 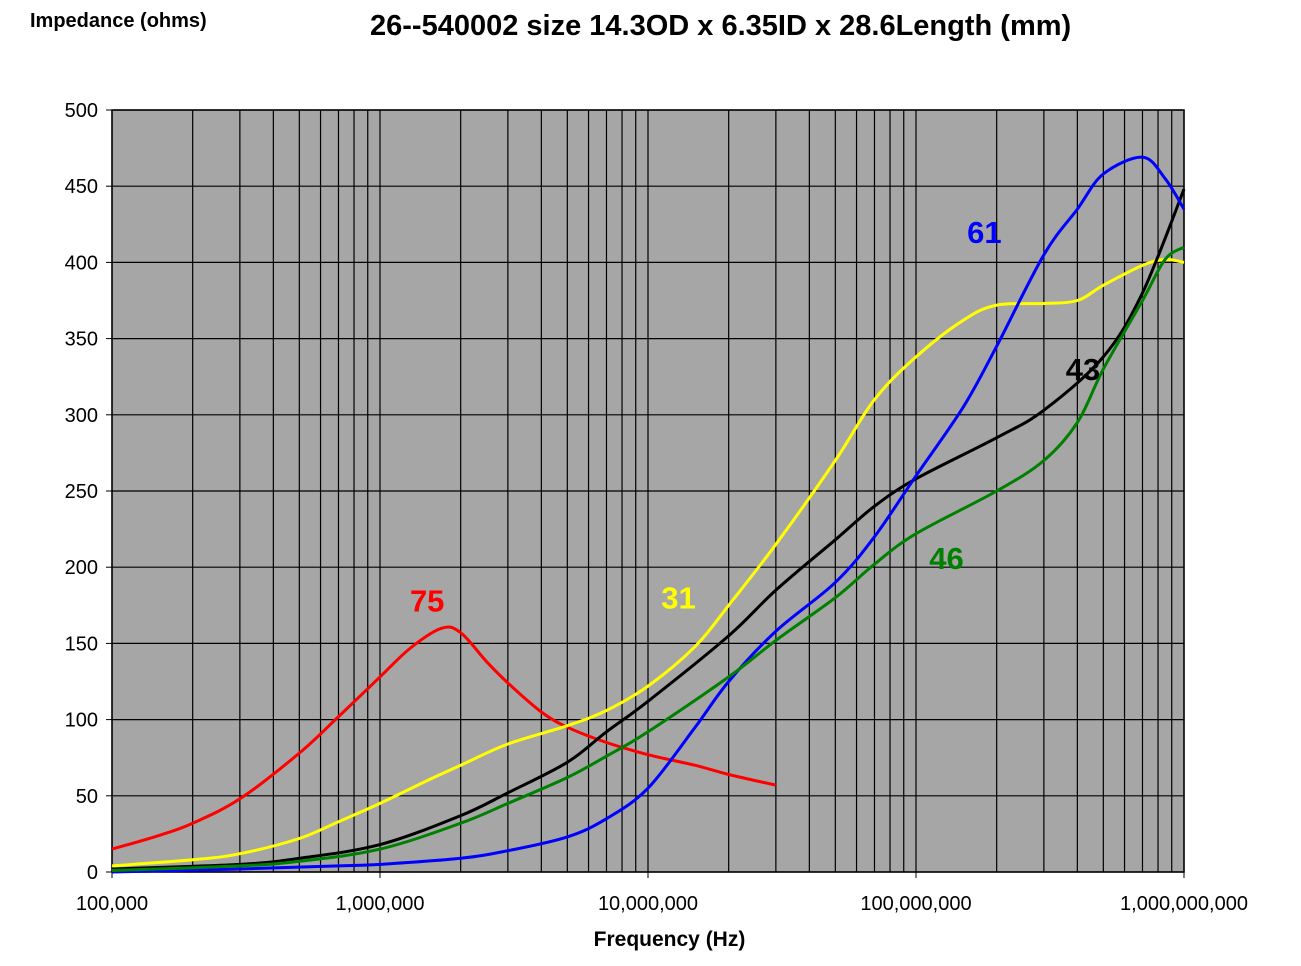 What do you see at coordinates (946, 558) in the screenshot?
I see `series-label-46: 46` at bounding box center [946, 558].